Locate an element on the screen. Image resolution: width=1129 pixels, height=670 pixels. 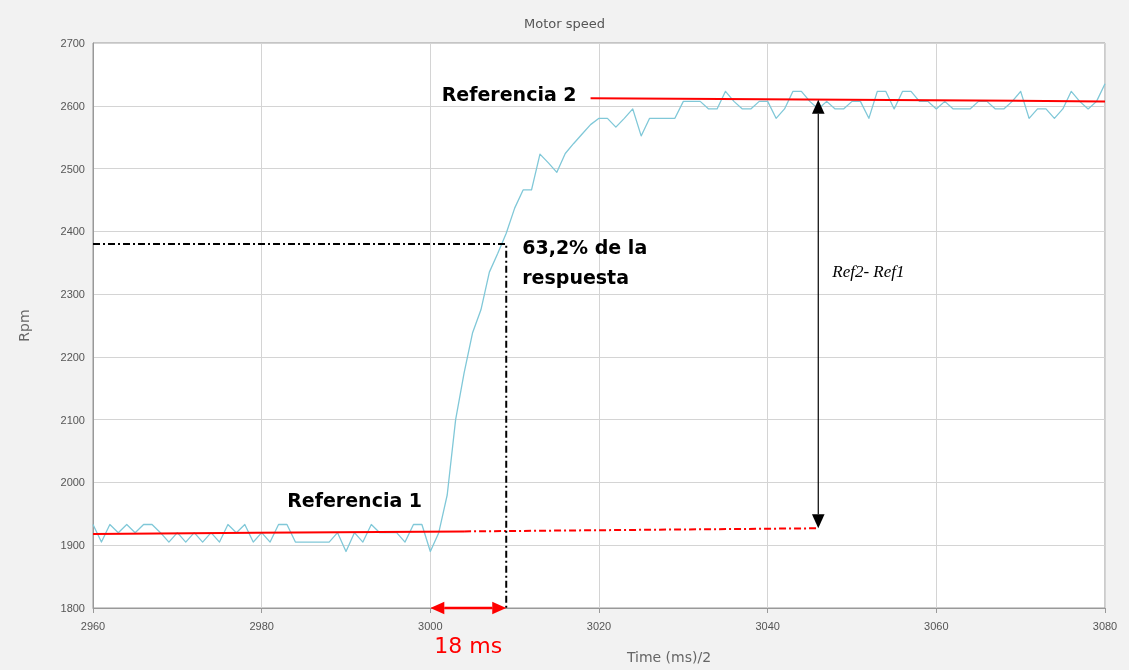
y-tick-label: 2200 is located at coordinates (72, 356).